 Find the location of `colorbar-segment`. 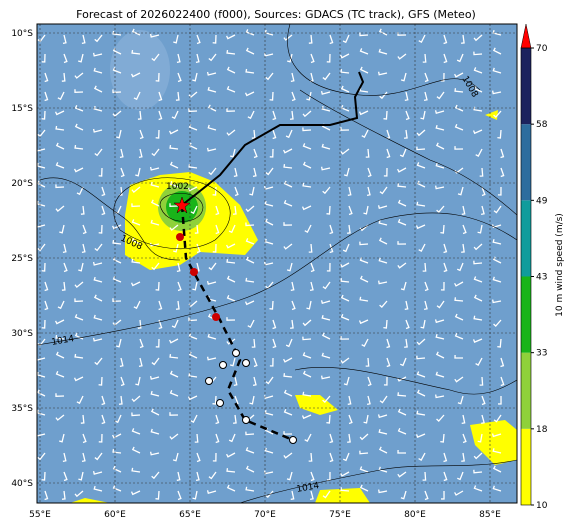

colorbar-segment is located at coordinates (526, 162).